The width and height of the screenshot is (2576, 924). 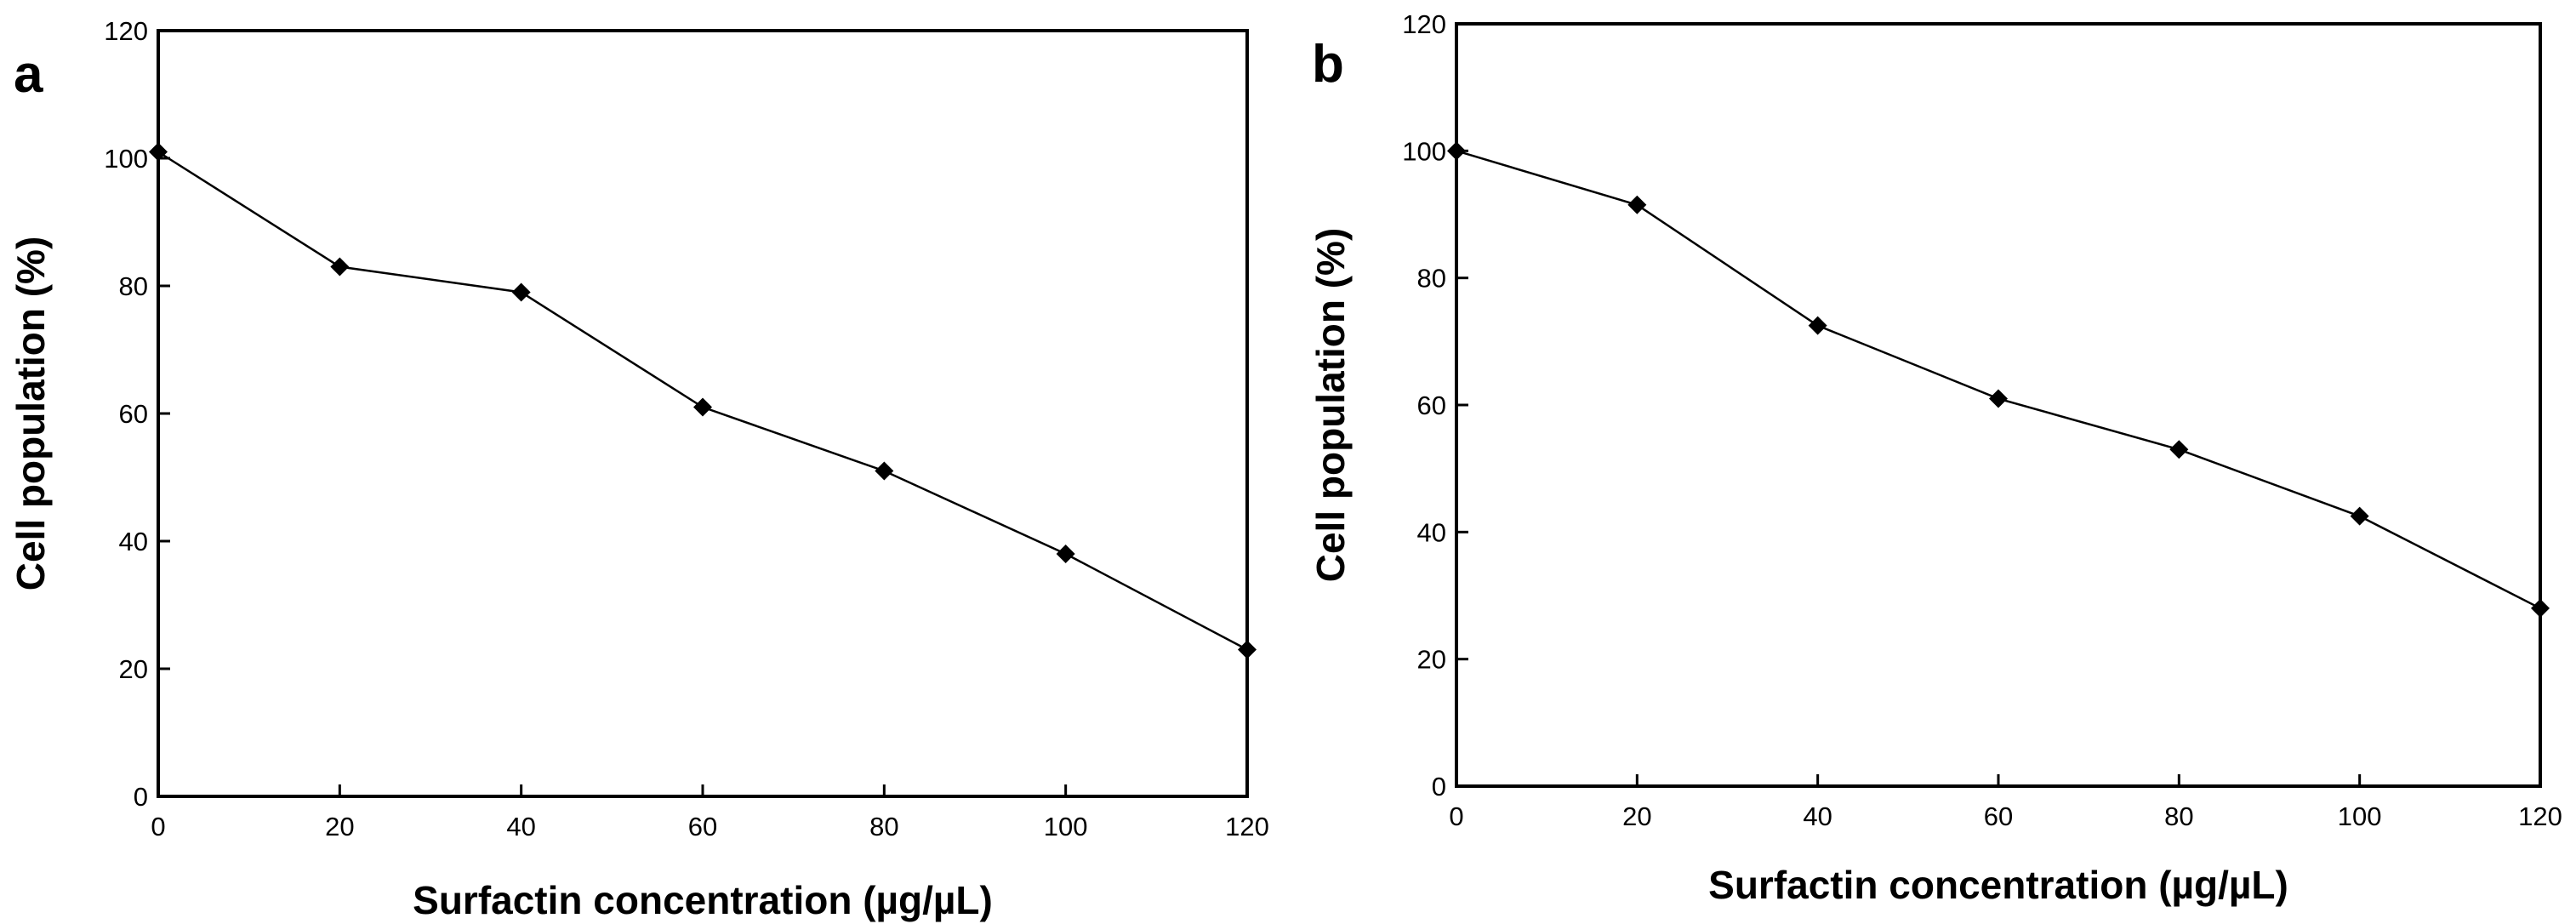 I want to click on y-tick-label-a-0: 0, so click(x=141, y=797).